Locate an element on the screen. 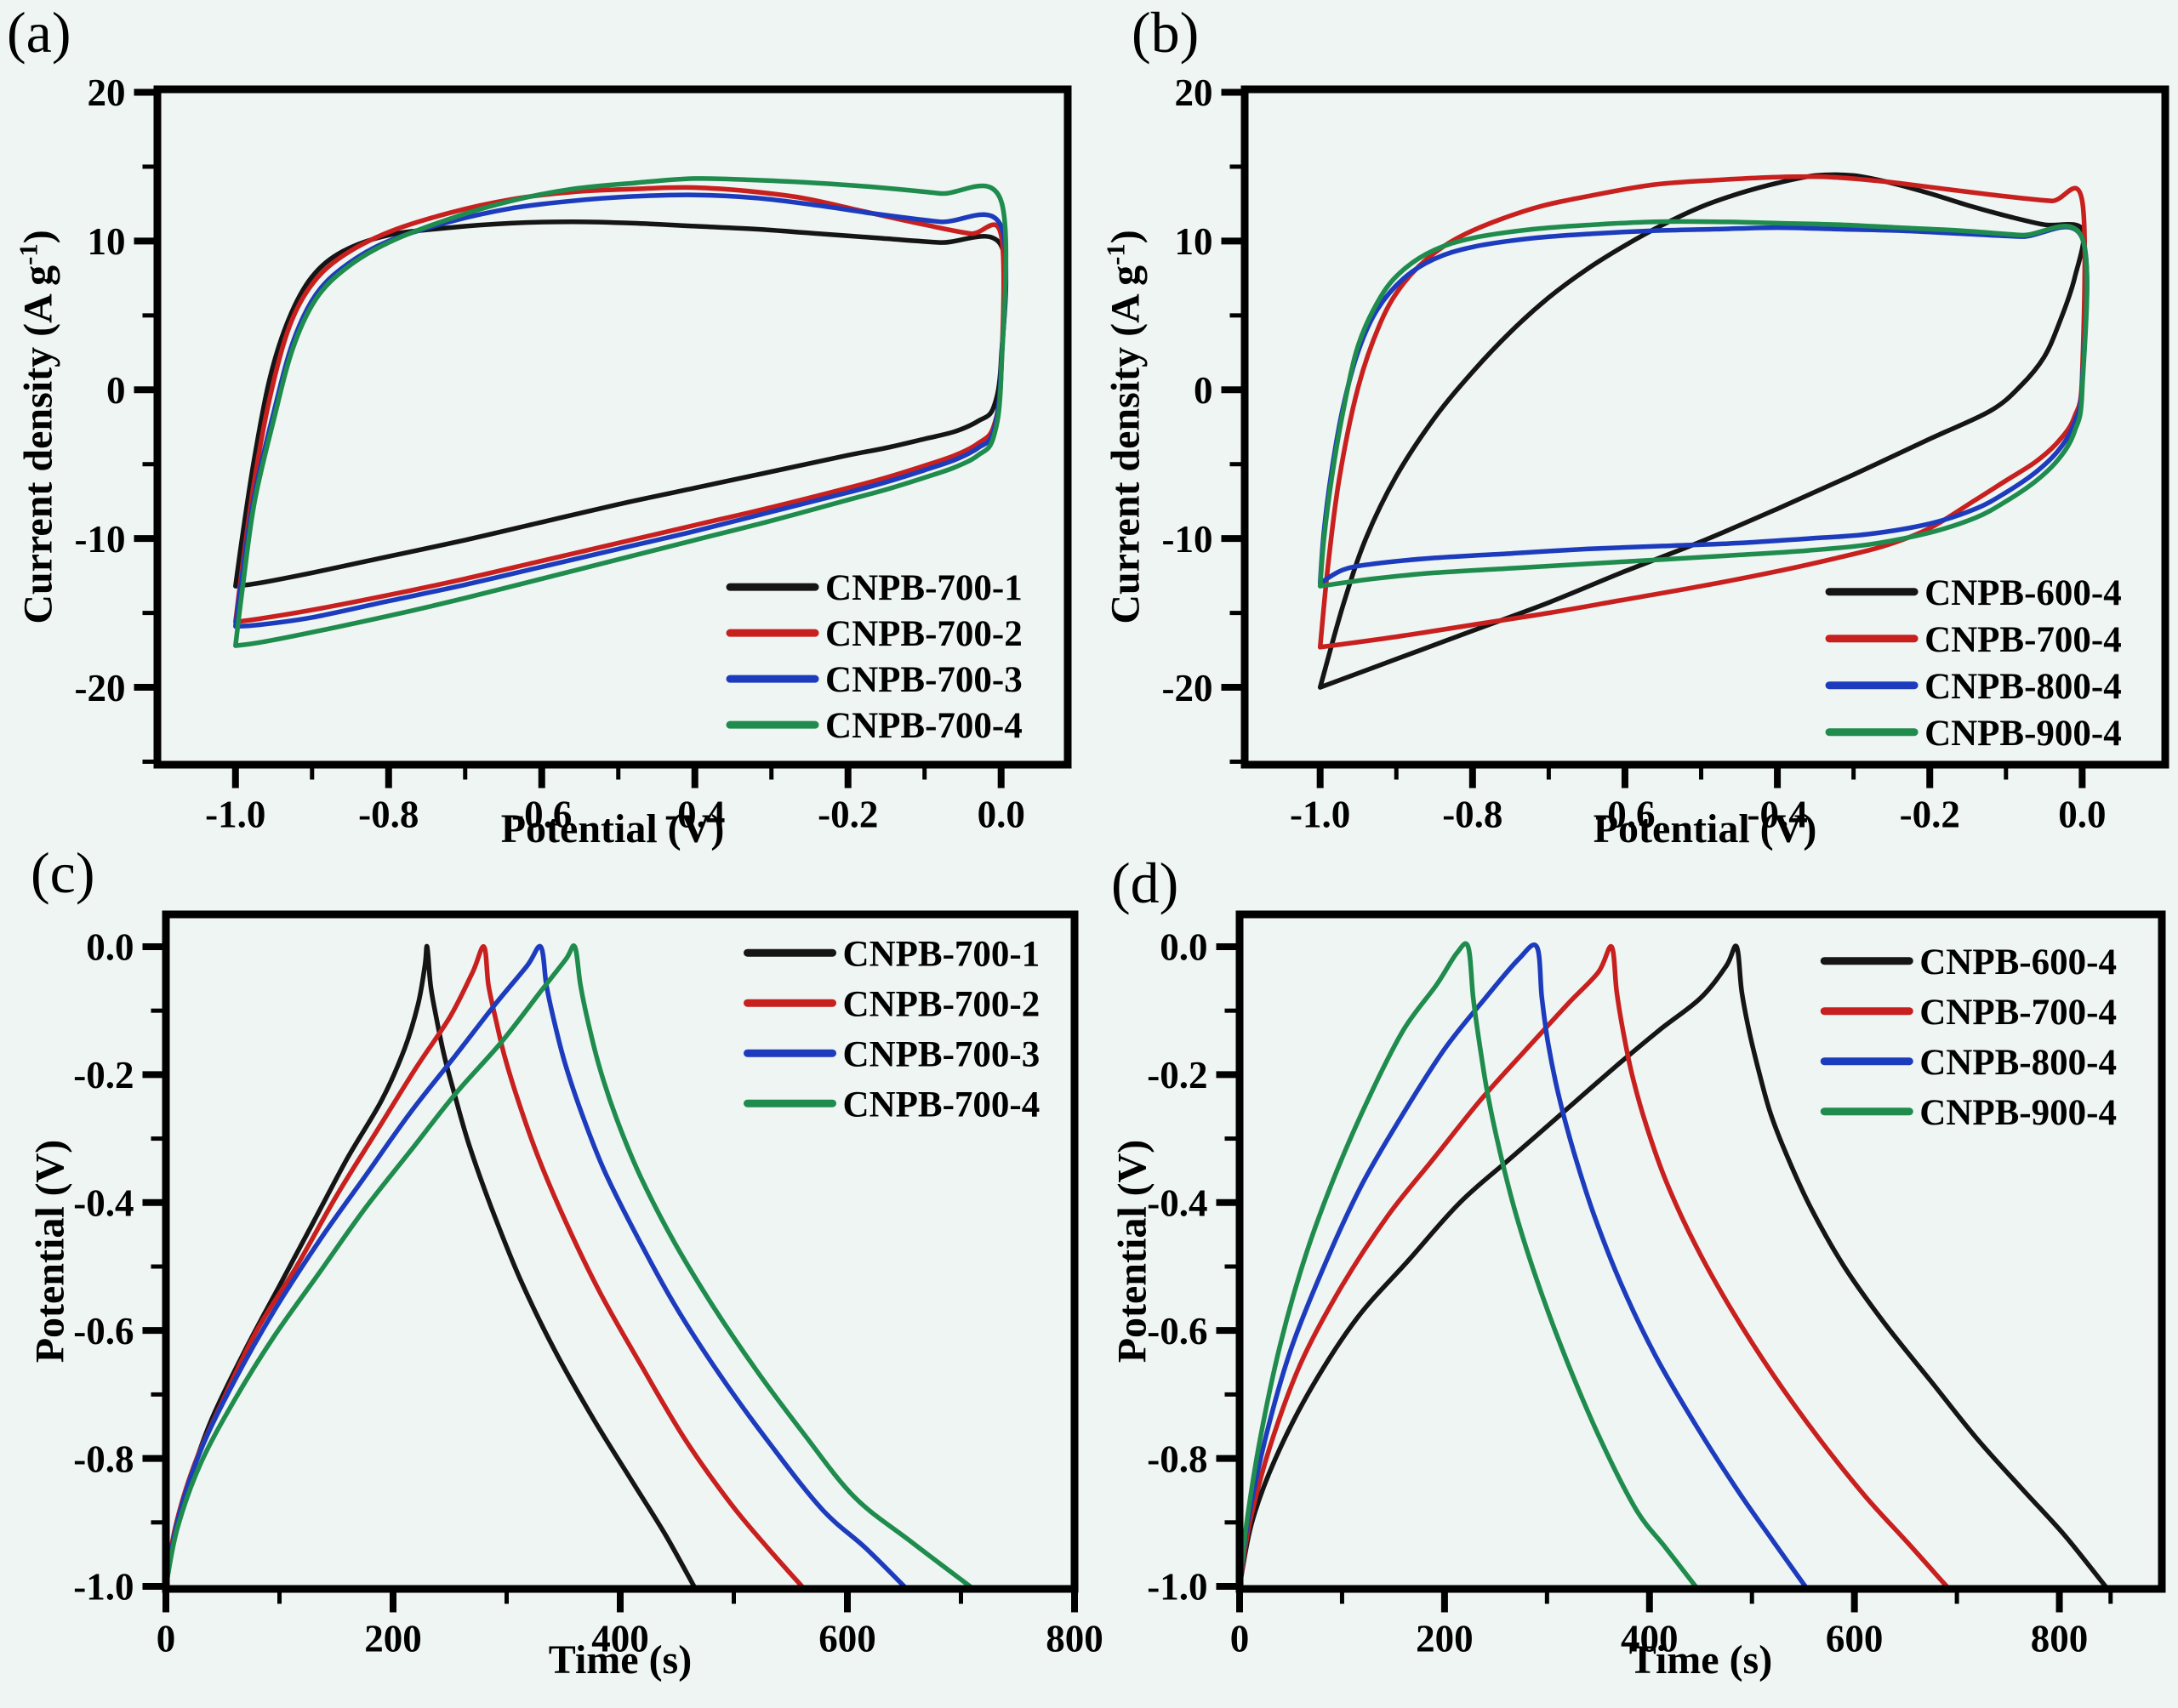 The image size is (2178, 1708). panel-c-xlabel: Time (s) is located at coordinates (620, 1659).